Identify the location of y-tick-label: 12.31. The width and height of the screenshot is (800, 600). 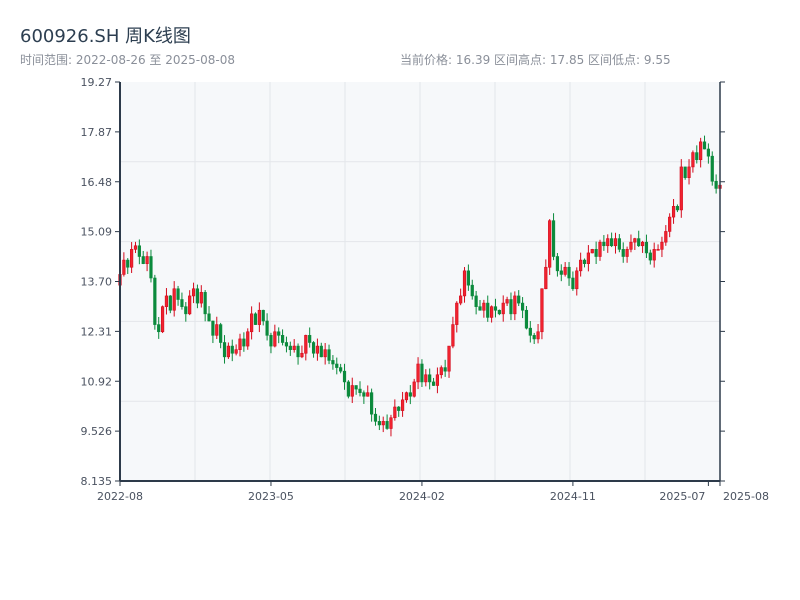
(97, 331).